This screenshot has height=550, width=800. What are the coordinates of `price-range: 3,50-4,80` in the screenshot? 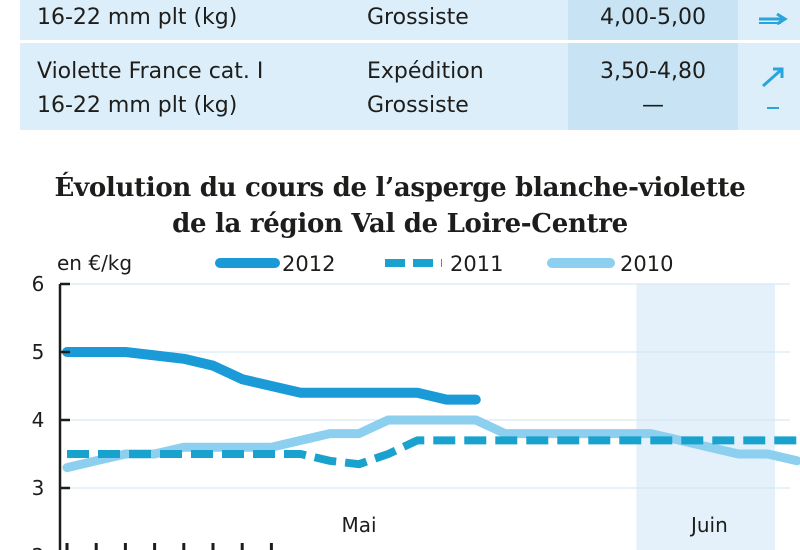 It's located at (653, 71).